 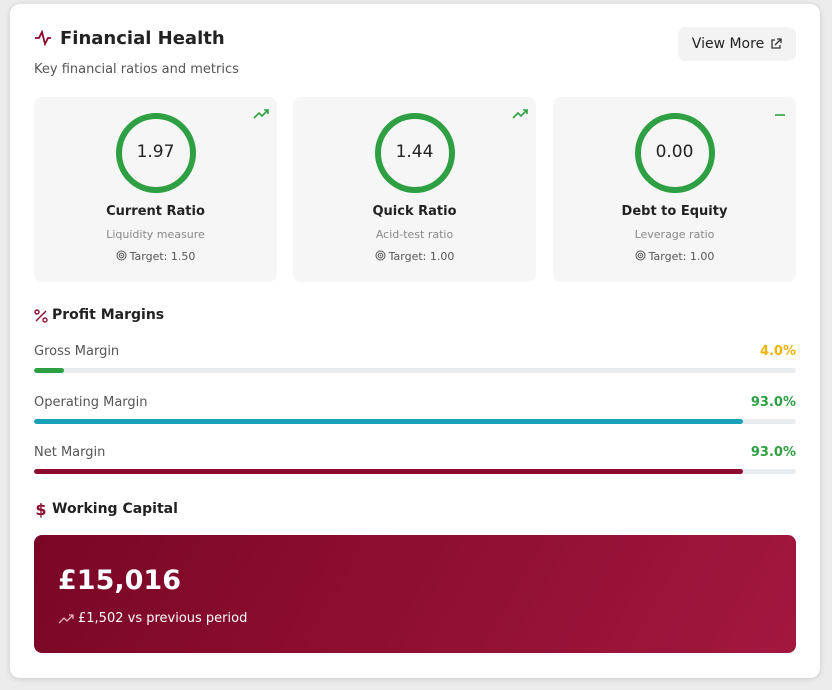 What do you see at coordinates (162, 256) in the screenshot?
I see `target-text: Target: 1.50` at bounding box center [162, 256].